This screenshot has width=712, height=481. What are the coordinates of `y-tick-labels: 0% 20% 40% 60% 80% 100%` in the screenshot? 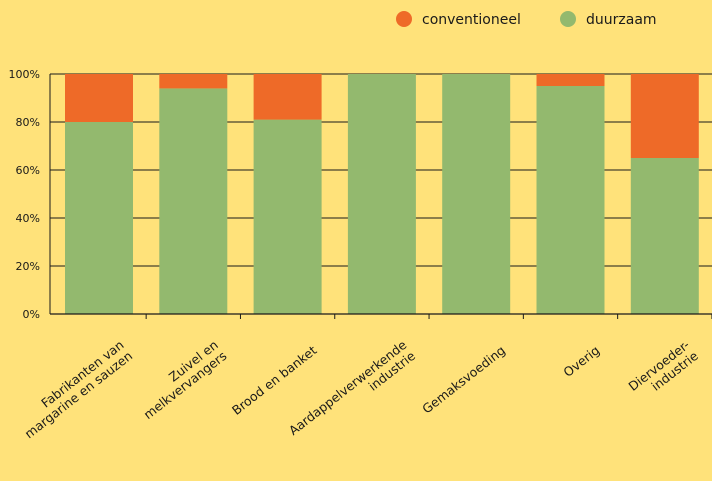 It's located at (24, 194).